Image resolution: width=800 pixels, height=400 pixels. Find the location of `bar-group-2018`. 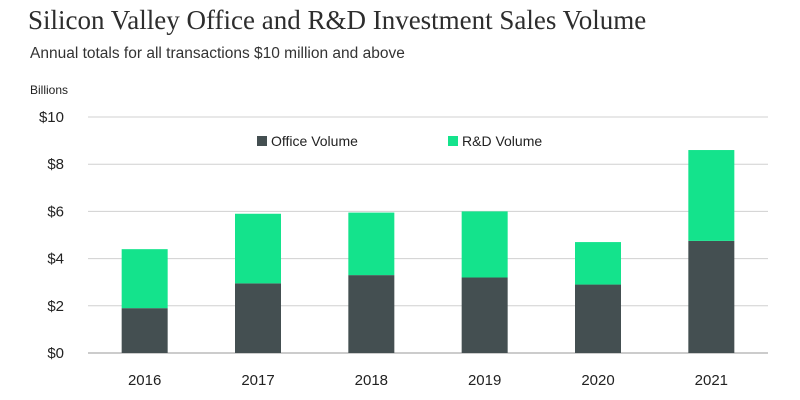

bar-group-2018 is located at coordinates (371, 282).